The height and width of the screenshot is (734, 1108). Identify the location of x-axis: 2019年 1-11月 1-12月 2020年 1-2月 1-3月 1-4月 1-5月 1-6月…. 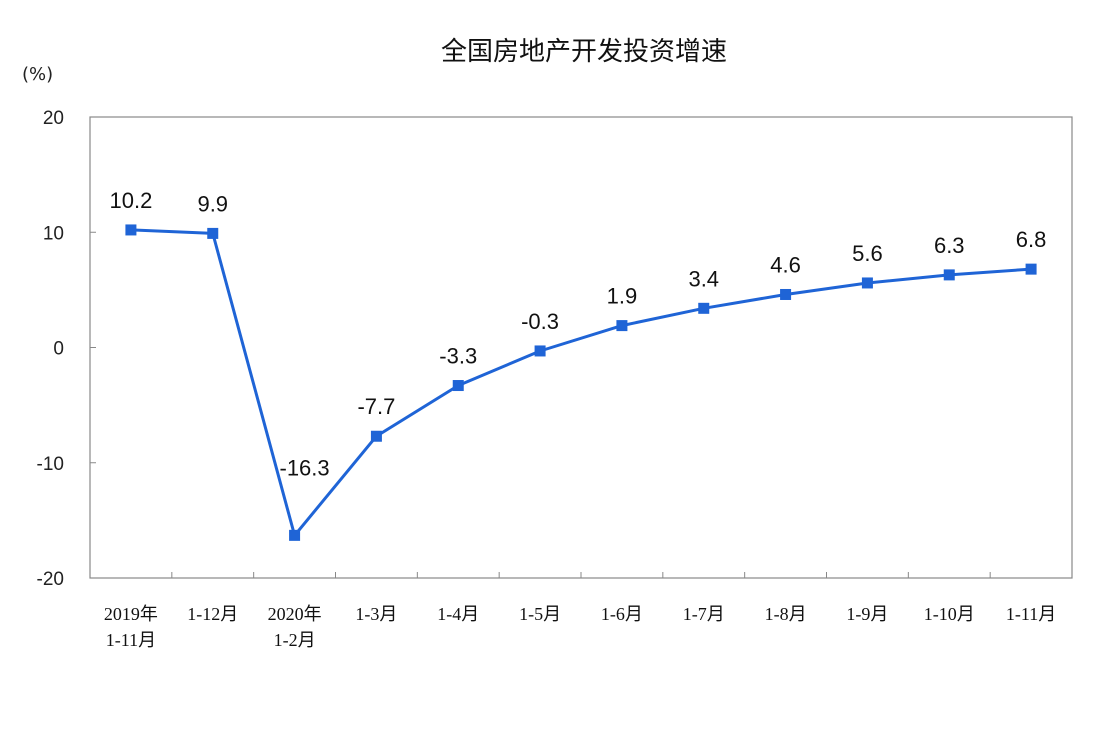
(580, 611).